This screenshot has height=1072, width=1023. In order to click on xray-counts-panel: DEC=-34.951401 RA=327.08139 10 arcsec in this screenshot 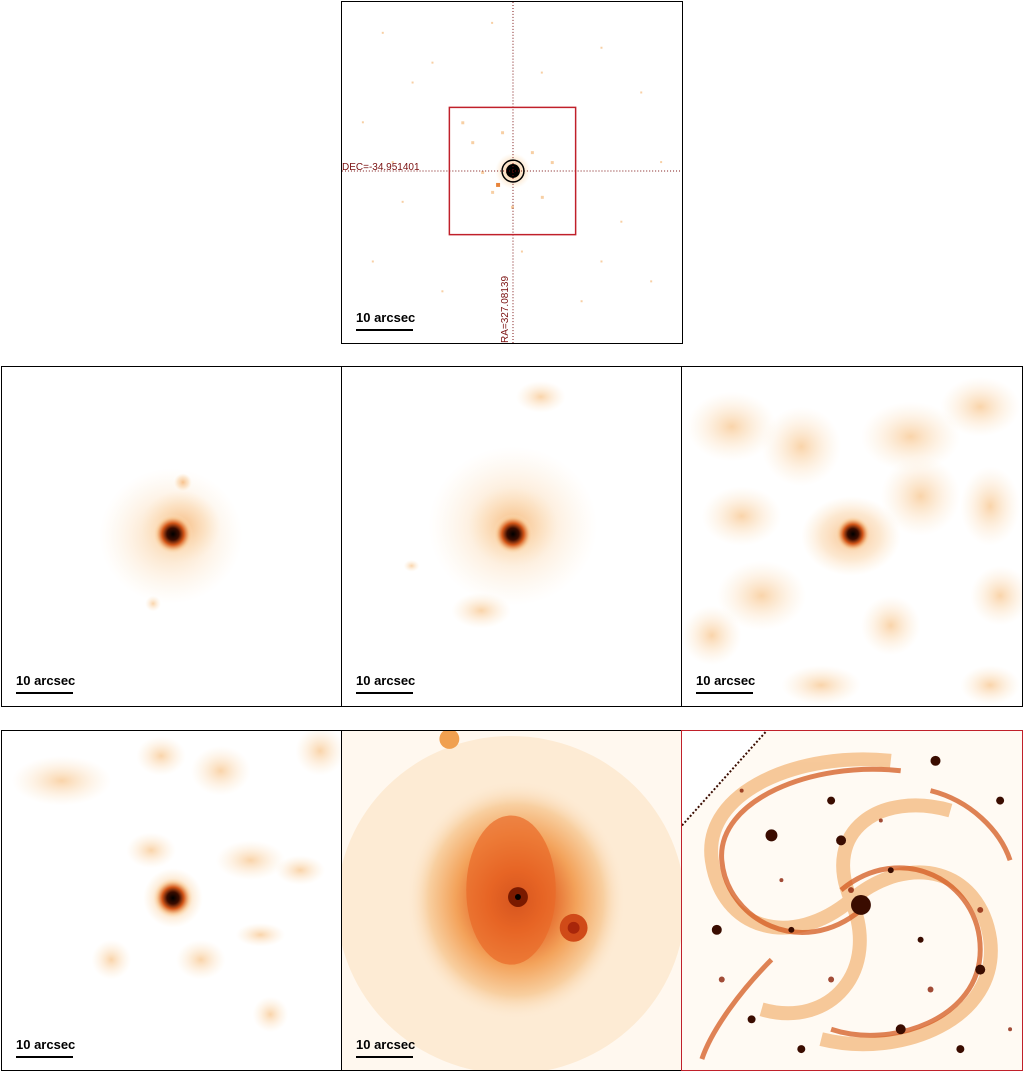, I will do `click(512, 172)`.